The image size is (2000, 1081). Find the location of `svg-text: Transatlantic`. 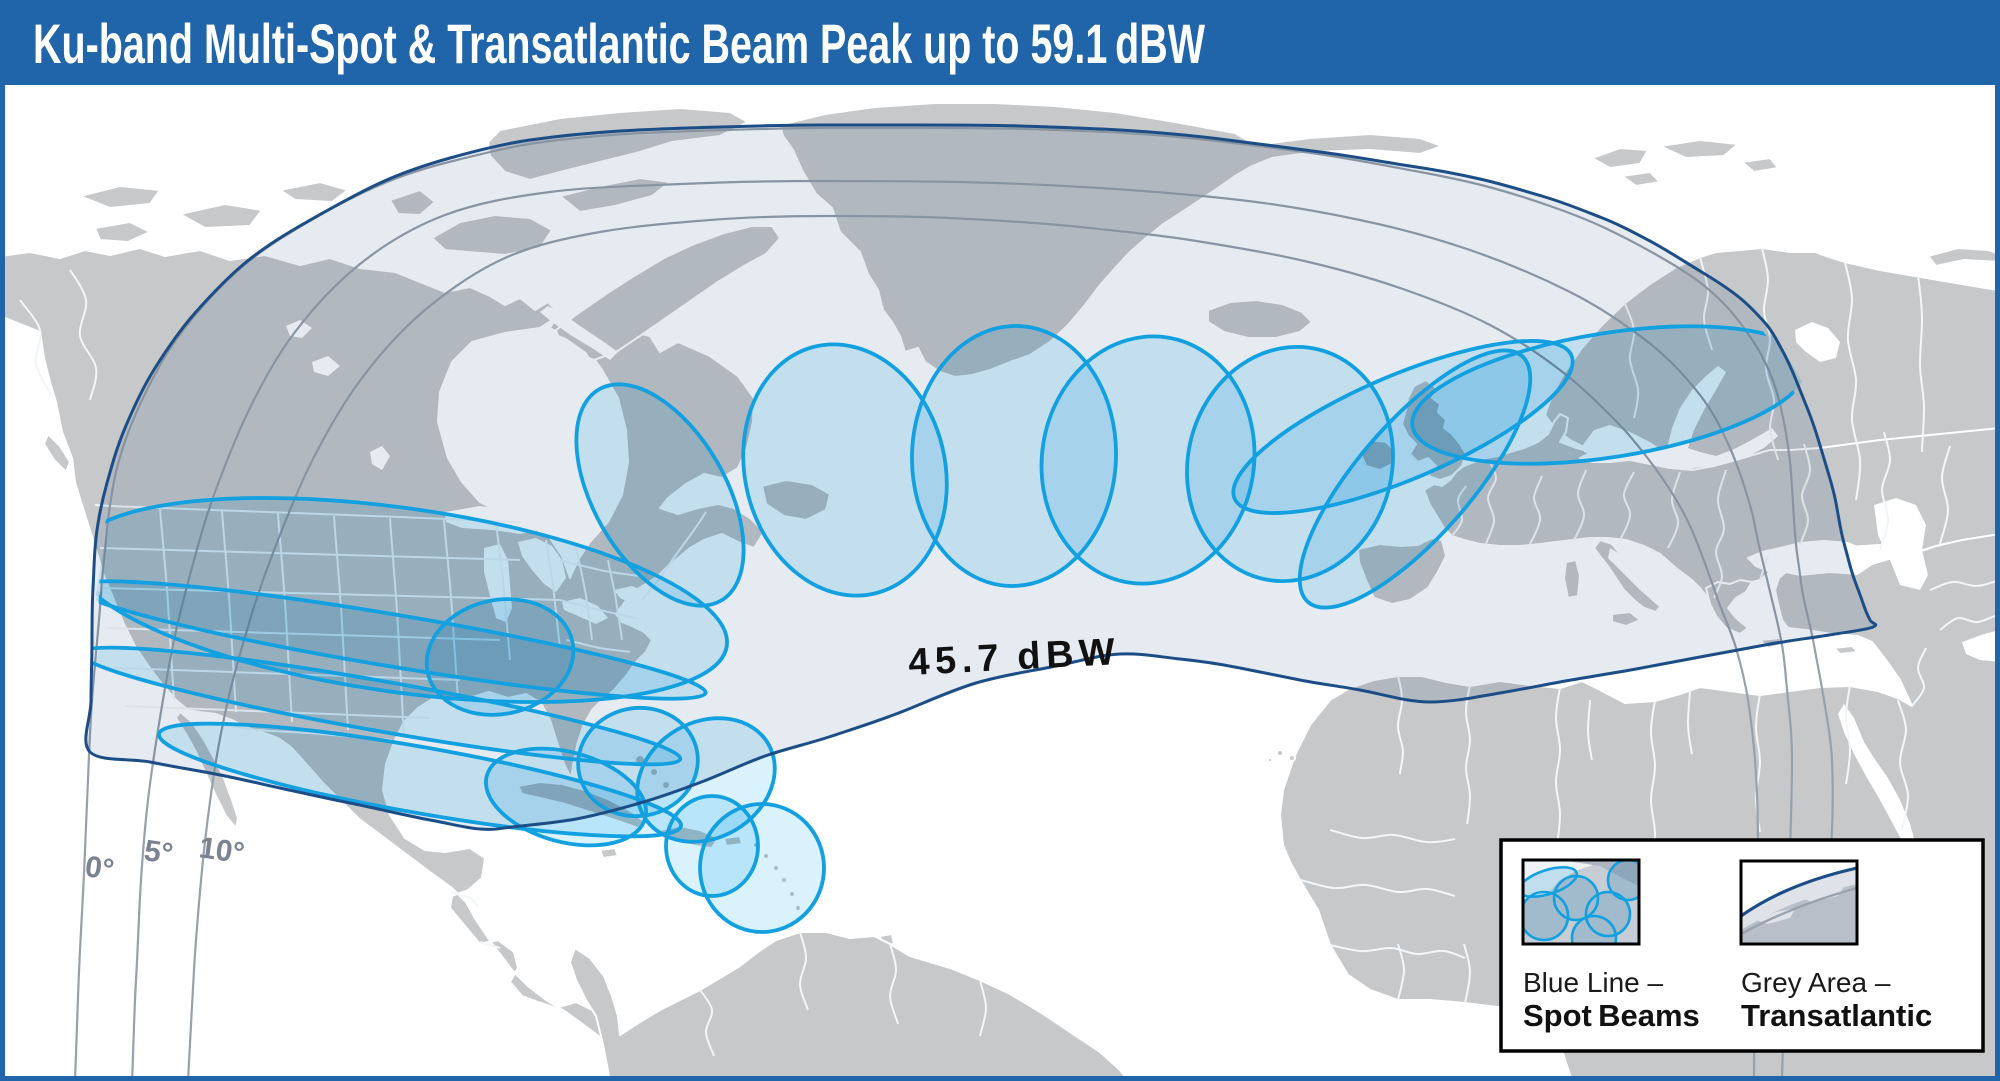

svg-text: Transatlantic is located at coordinates (1836, 1015).